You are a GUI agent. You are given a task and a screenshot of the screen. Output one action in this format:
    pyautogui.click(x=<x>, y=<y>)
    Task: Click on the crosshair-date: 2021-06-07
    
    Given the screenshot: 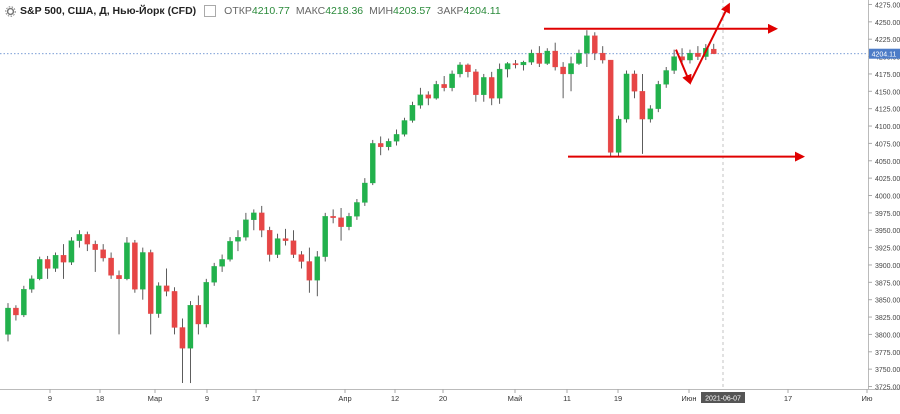 What is the action you would take?
    pyautogui.click(x=723, y=399)
    